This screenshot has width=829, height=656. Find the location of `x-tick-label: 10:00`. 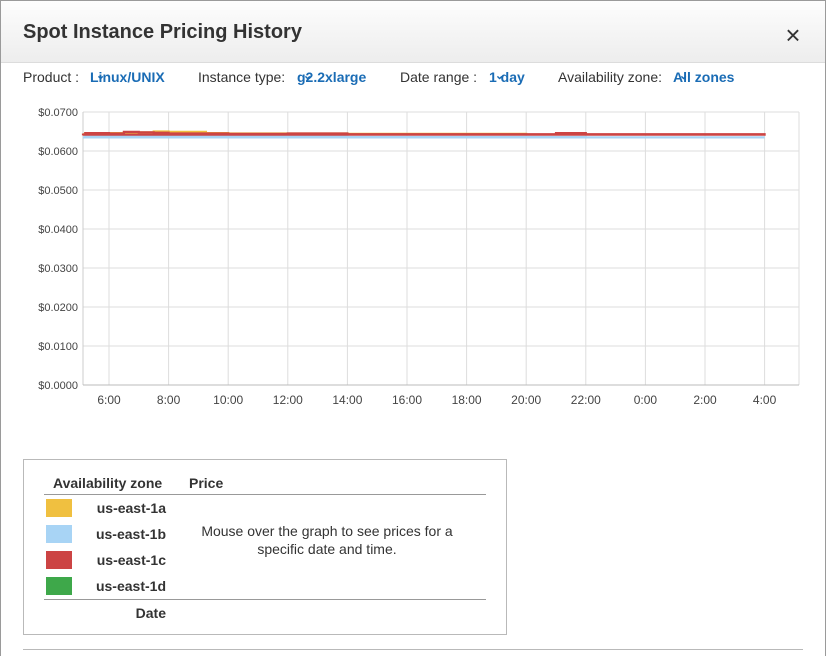

x-tick-label: 10:00 is located at coordinates (228, 400).